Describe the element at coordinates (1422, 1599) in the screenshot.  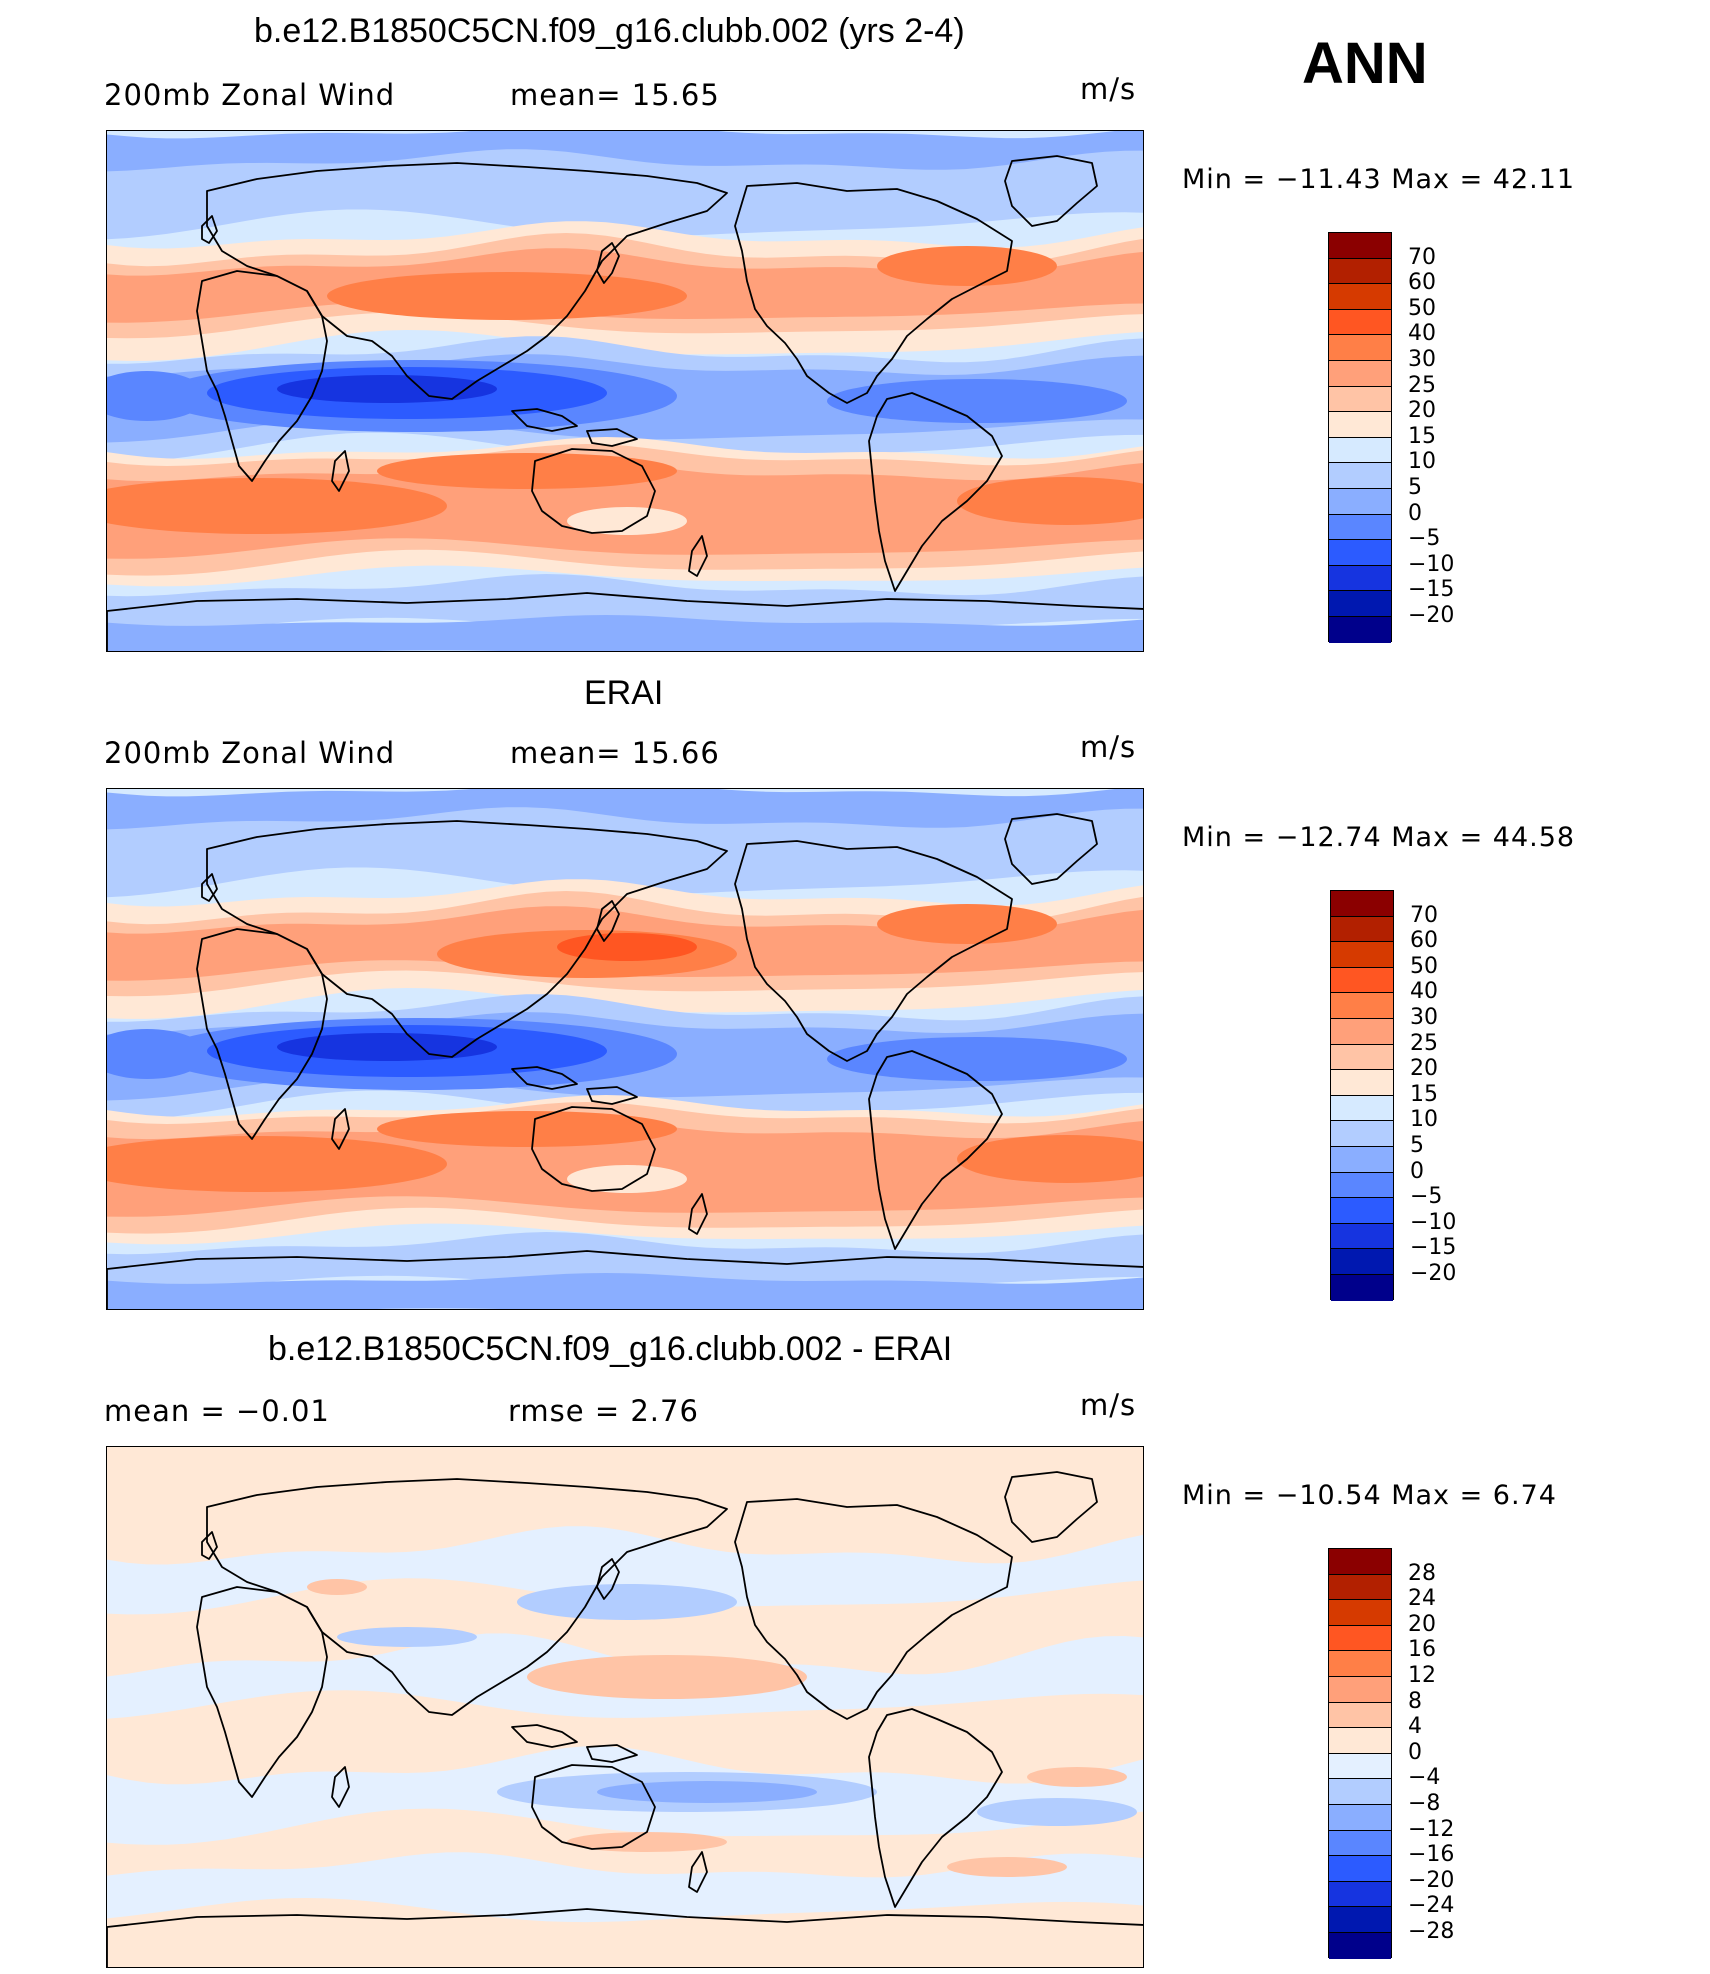
I see `colorbar-tick-label: 24` at that location.